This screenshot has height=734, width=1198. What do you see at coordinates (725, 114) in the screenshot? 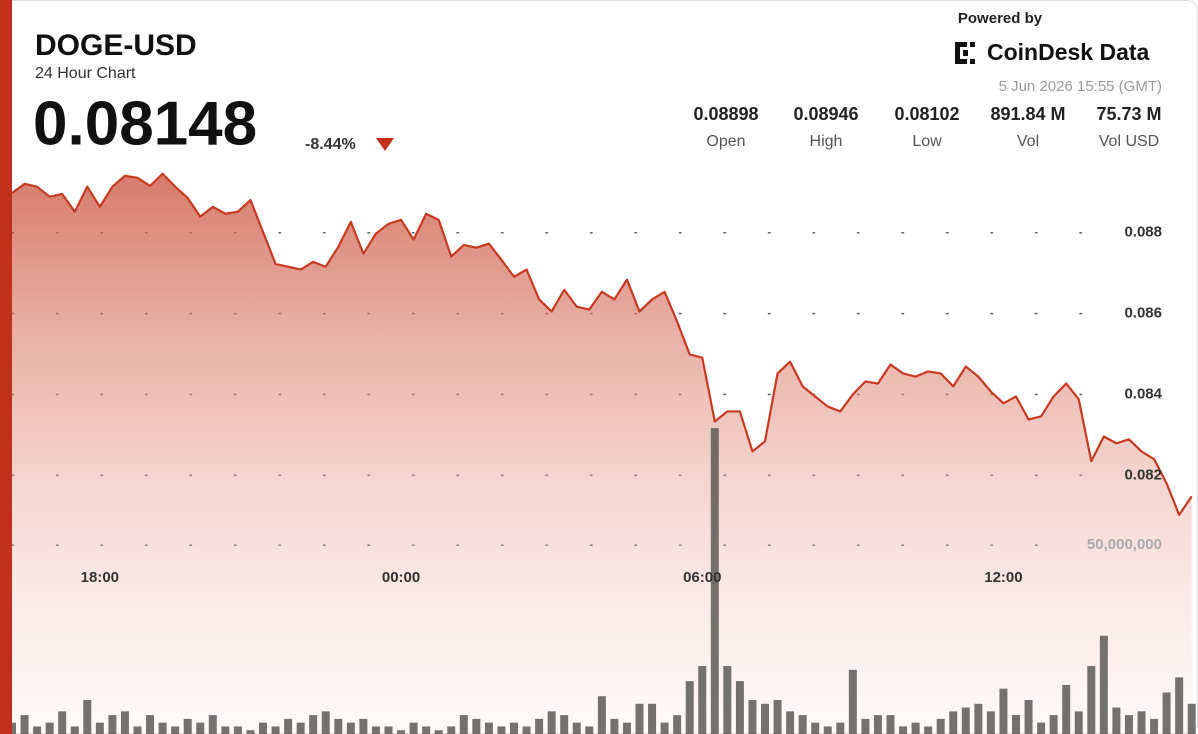
I see `stat-value: 0.08898` at bounding box center [725, 114].